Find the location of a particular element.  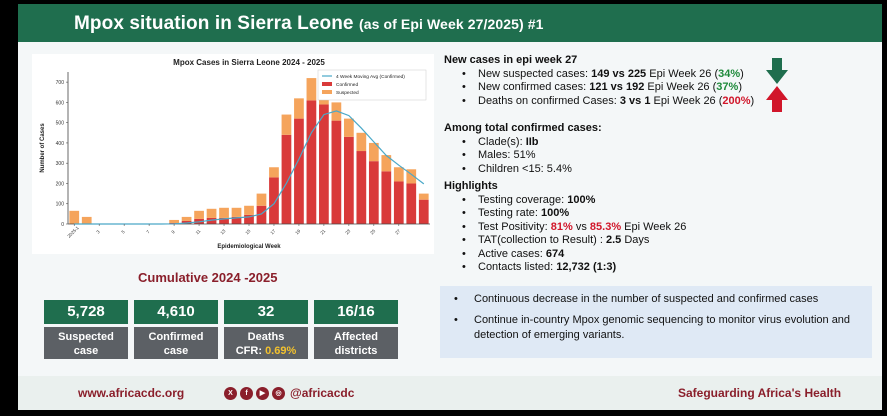

item-text: Children <15: 5.4% is located at coordinates (525, 168).